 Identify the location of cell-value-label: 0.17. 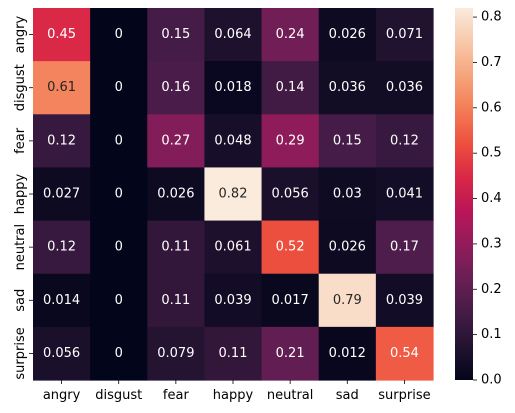
(404, 247).